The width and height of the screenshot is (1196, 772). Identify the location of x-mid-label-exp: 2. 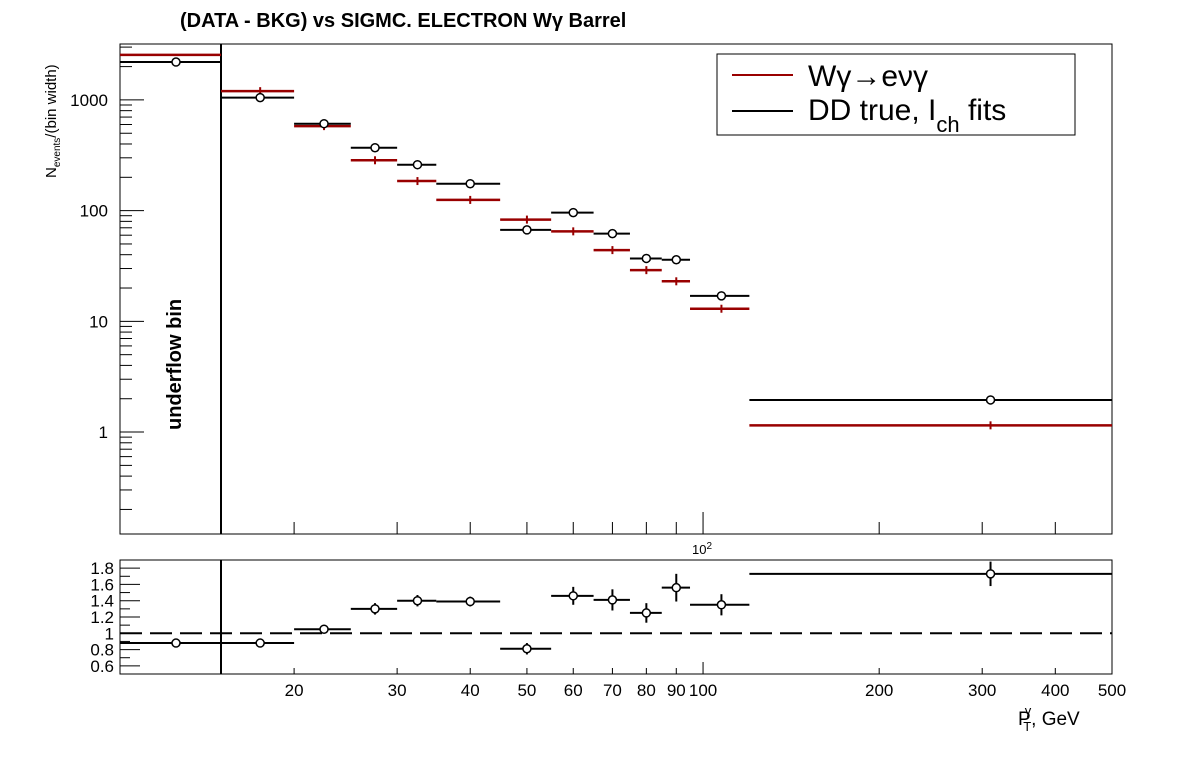
(709, 546).